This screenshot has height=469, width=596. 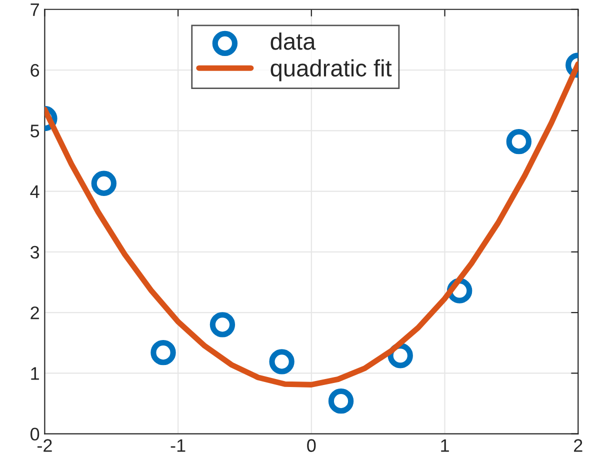 I want to click on x-tick-label: -1, so click(x=178, y=445).